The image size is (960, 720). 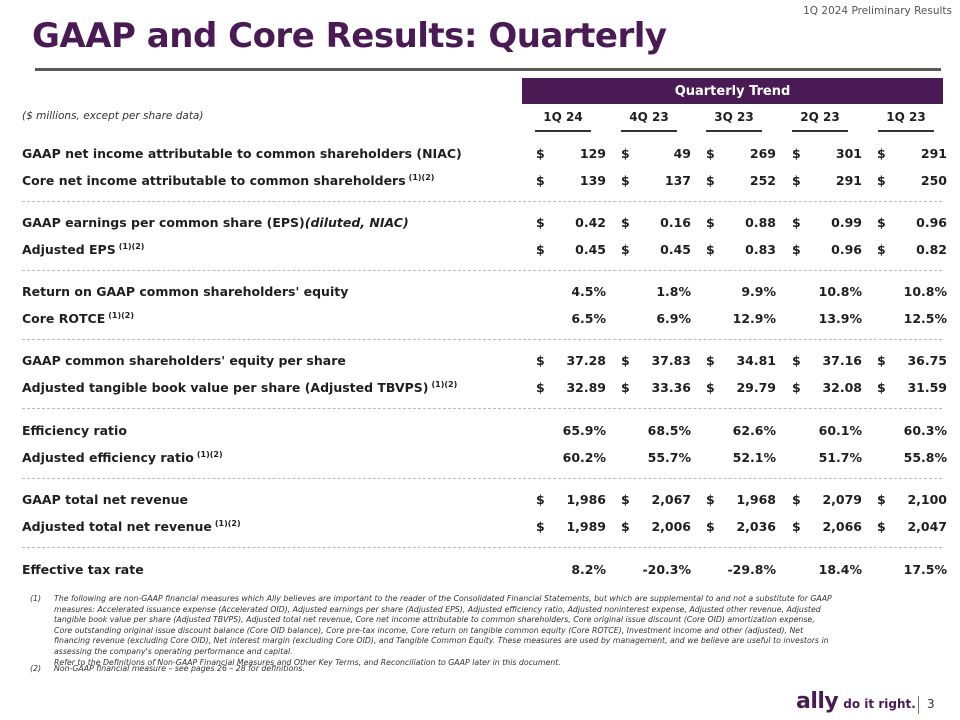 What do you see at coordinates (912, 360) in the screenshot?
I see `table-cell: $36.75` at bounding box center [912, 360].